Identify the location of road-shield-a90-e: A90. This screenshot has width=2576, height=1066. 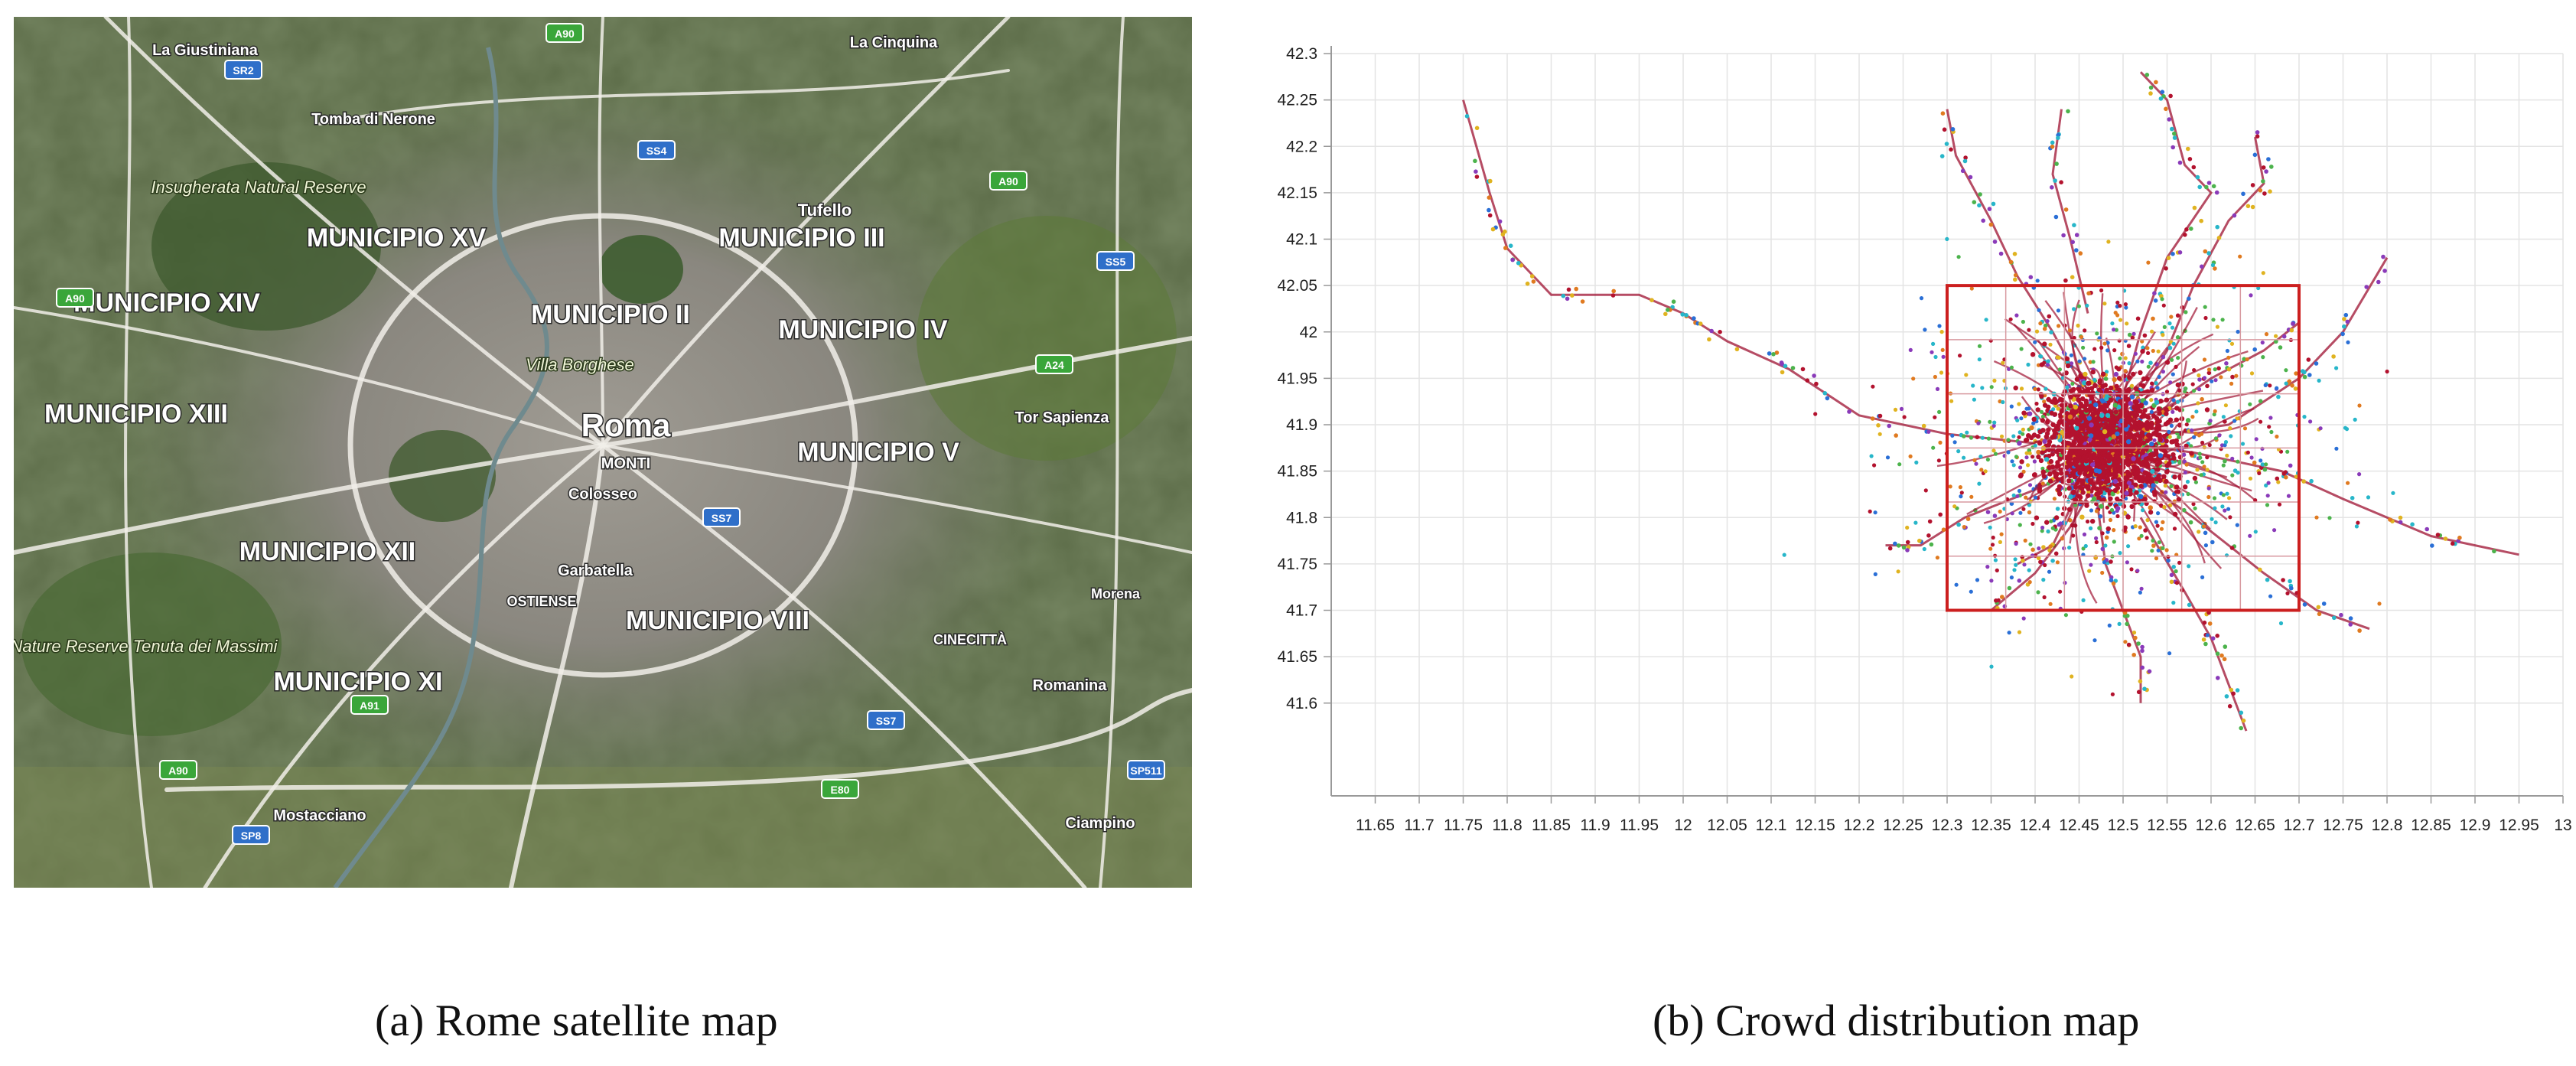
(1008, 181).